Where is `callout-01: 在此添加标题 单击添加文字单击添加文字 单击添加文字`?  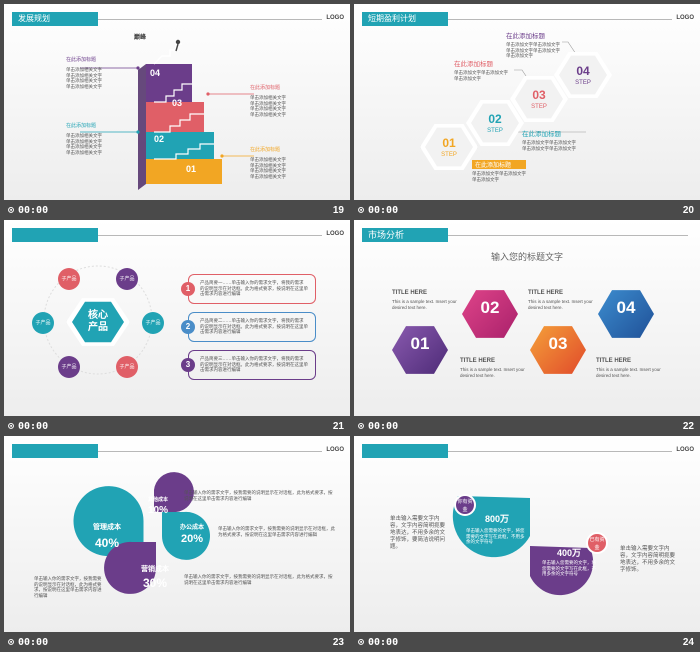
callout-01: 在此添加标题 单击添加文字单击添加文字 单击添加文字 is located at coordinates (499, 171).